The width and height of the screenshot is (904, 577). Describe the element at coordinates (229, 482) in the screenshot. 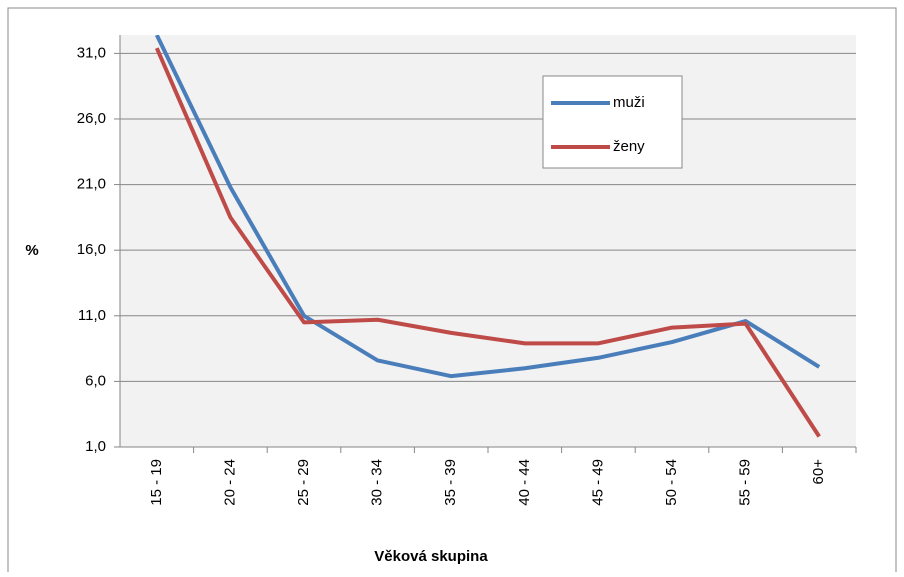

I see `x-tick-label: 20 - 24` at that location.